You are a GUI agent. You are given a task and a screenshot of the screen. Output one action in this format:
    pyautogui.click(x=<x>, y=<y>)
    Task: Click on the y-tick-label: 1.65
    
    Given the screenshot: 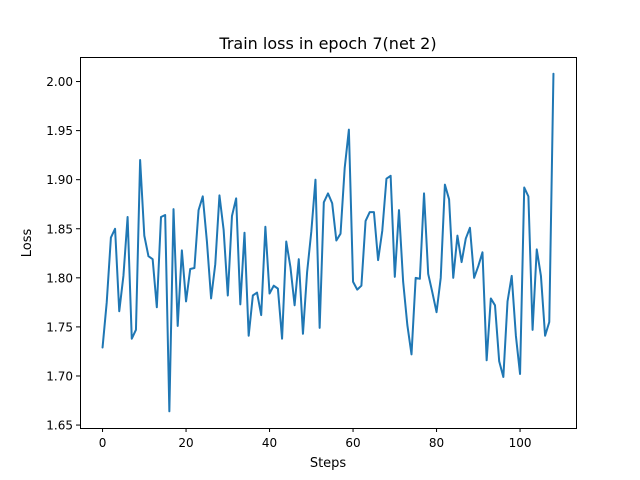 What is the action you would take?
    pyautogui.click(x=59, y=426)
    